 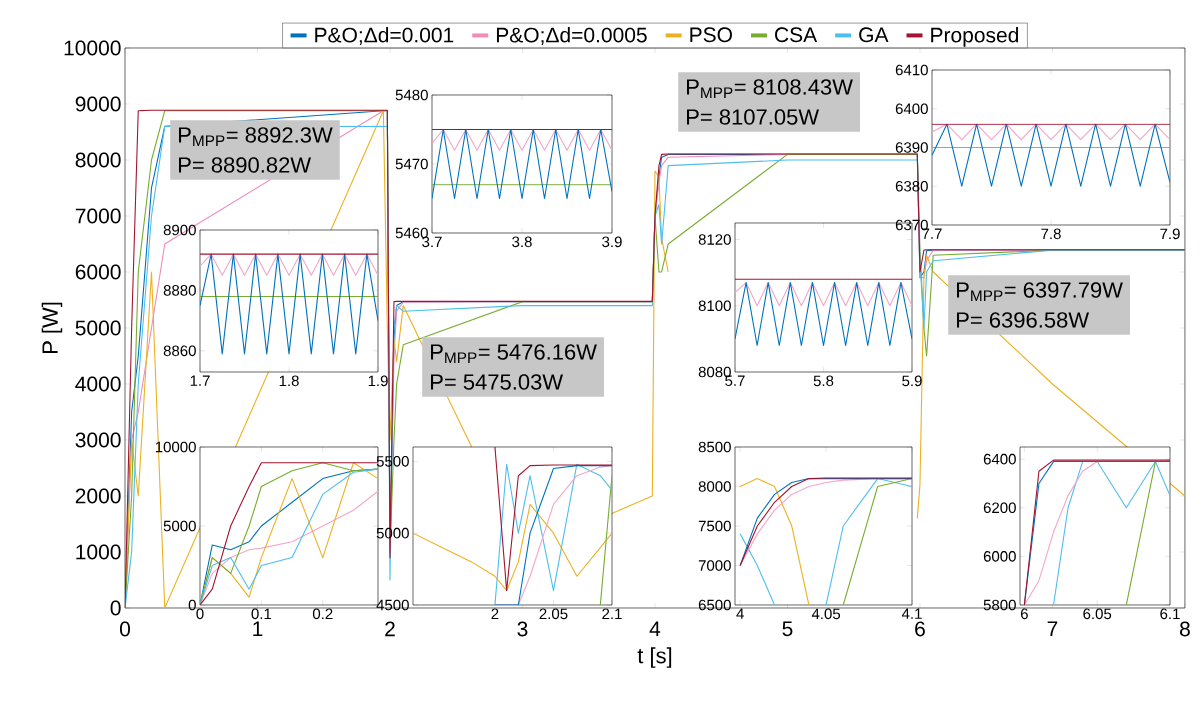 What do you see at coordinates (179, 230) in the screenshot?
I see `y-tick-label: 8900` at bounding box center [179, 230].